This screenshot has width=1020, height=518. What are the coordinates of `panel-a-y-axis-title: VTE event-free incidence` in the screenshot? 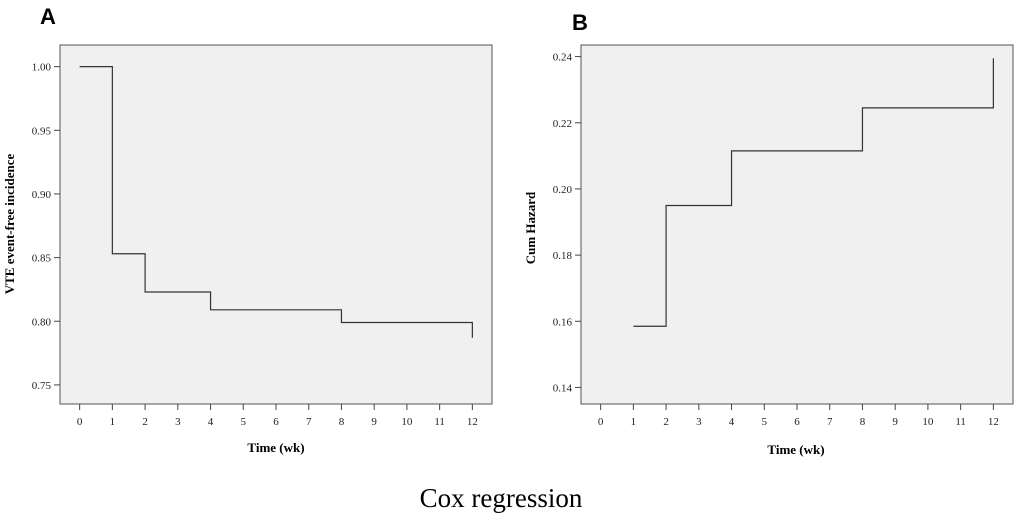 It's located at (9, 223).